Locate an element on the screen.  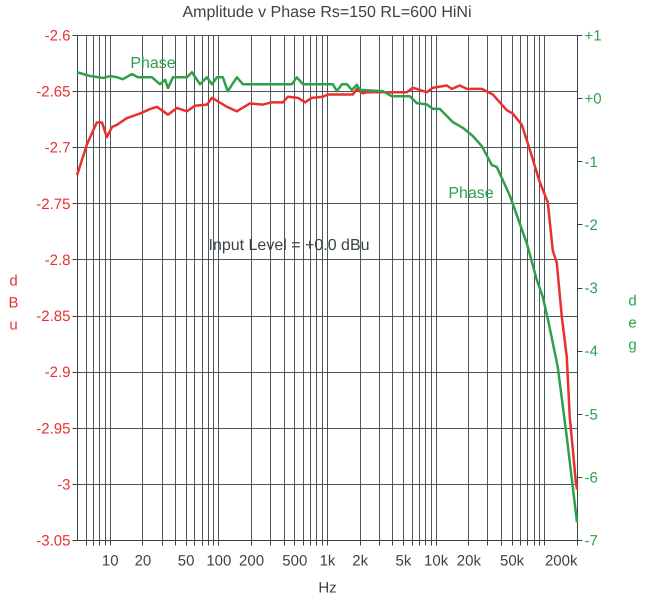
y2-axis-title: deg is located at coordinates (632, 323).